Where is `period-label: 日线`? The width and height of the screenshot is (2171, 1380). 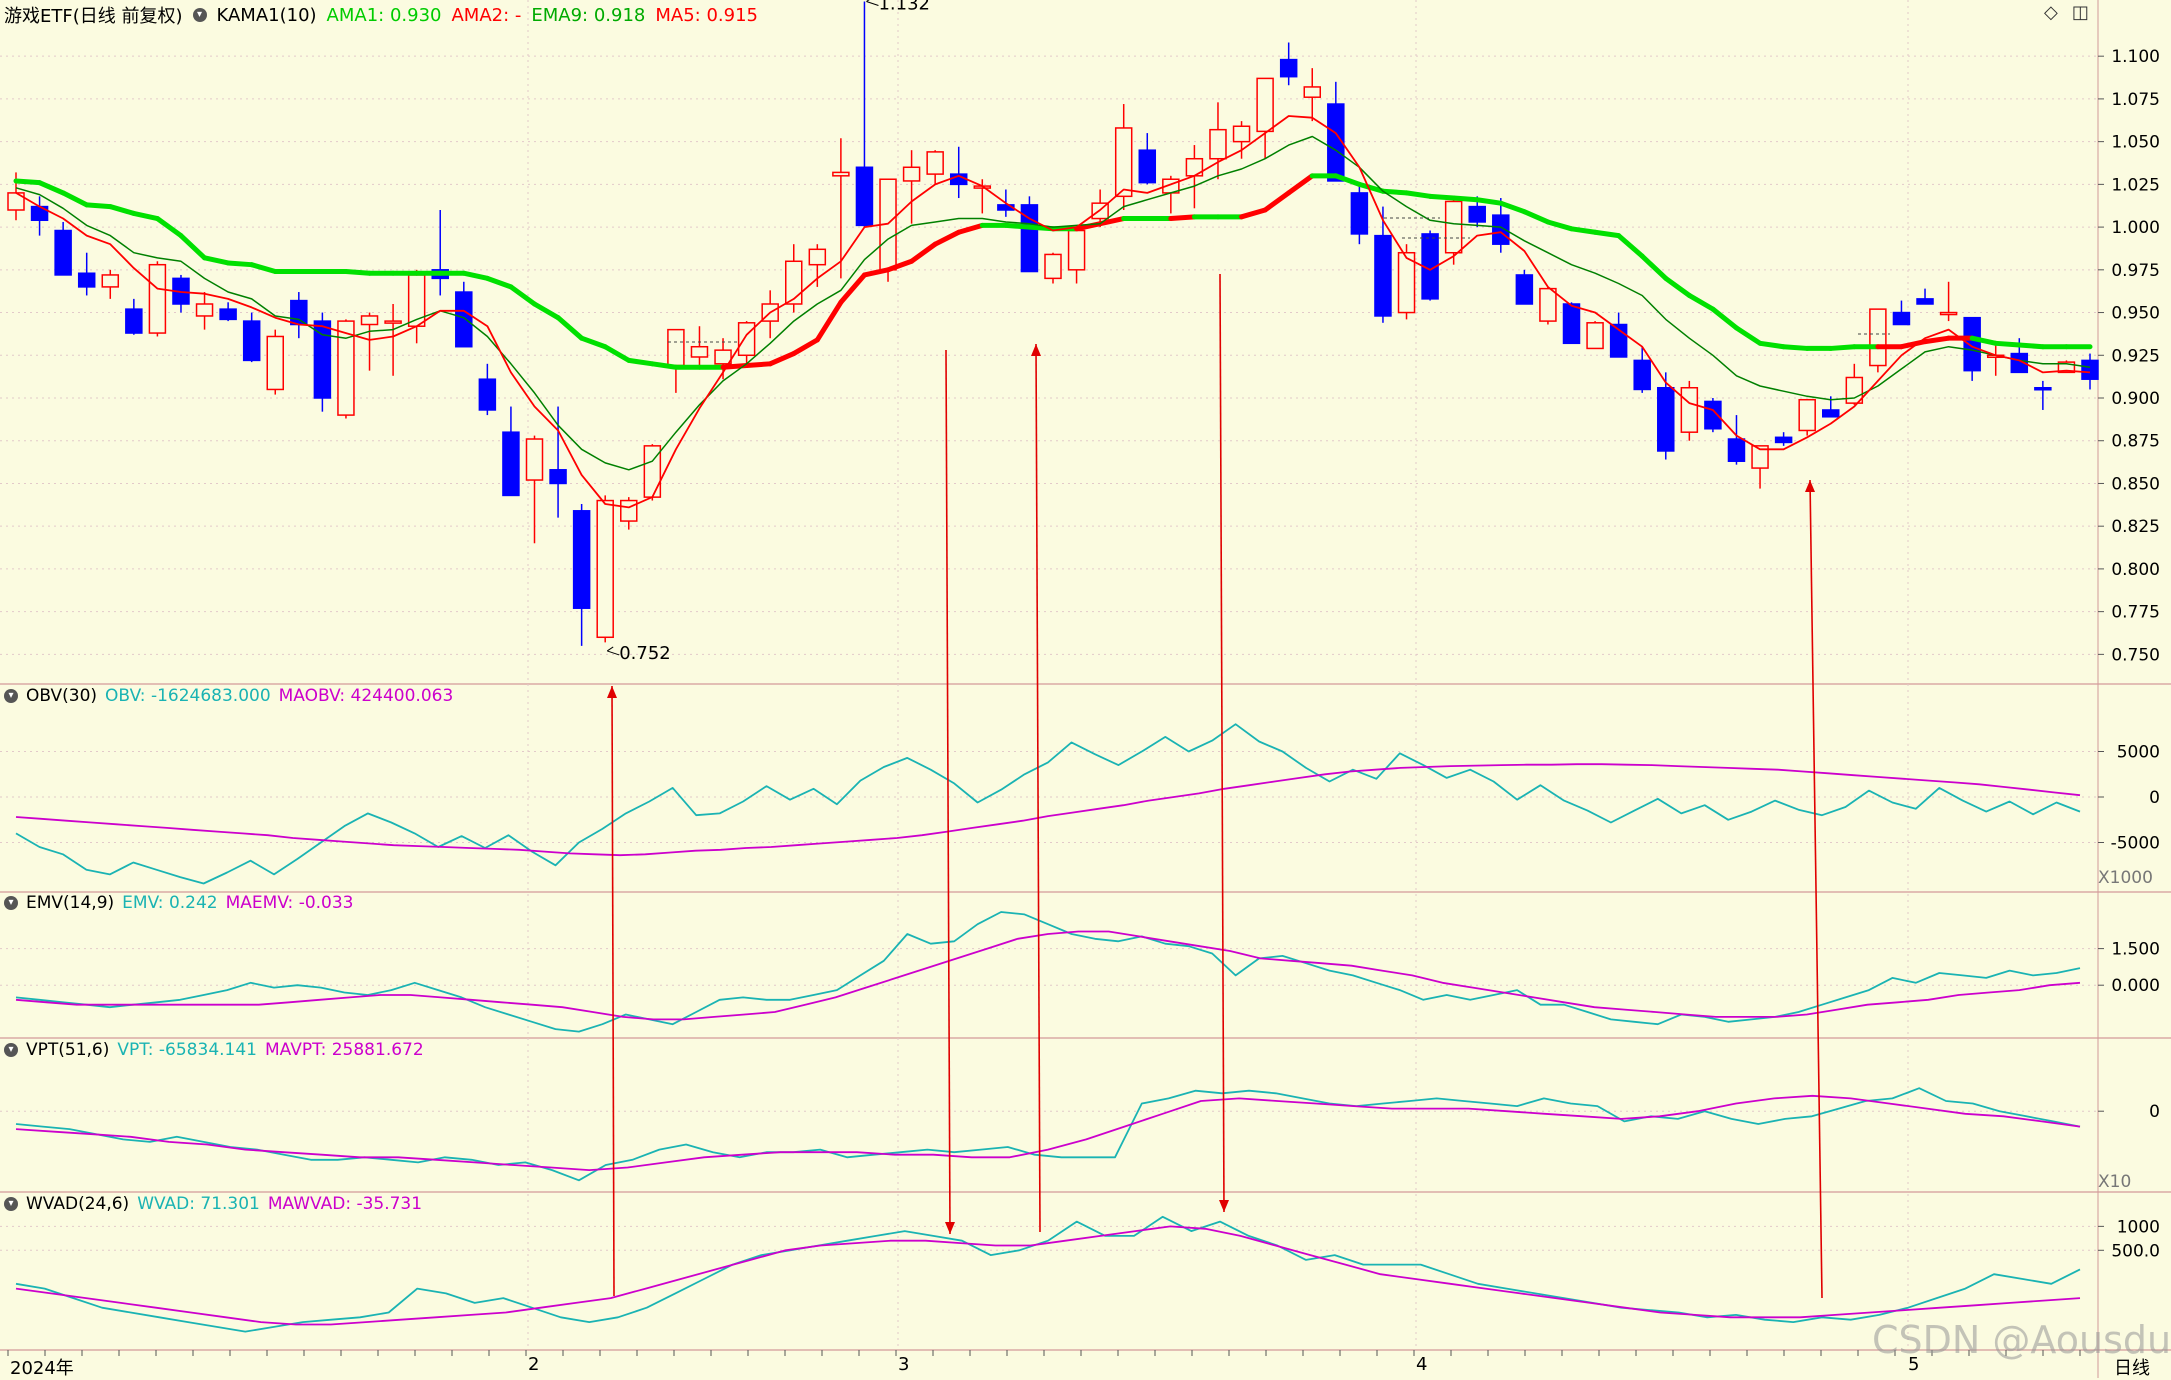 period-label: 日线 is located at coordinates (2132, 1368).